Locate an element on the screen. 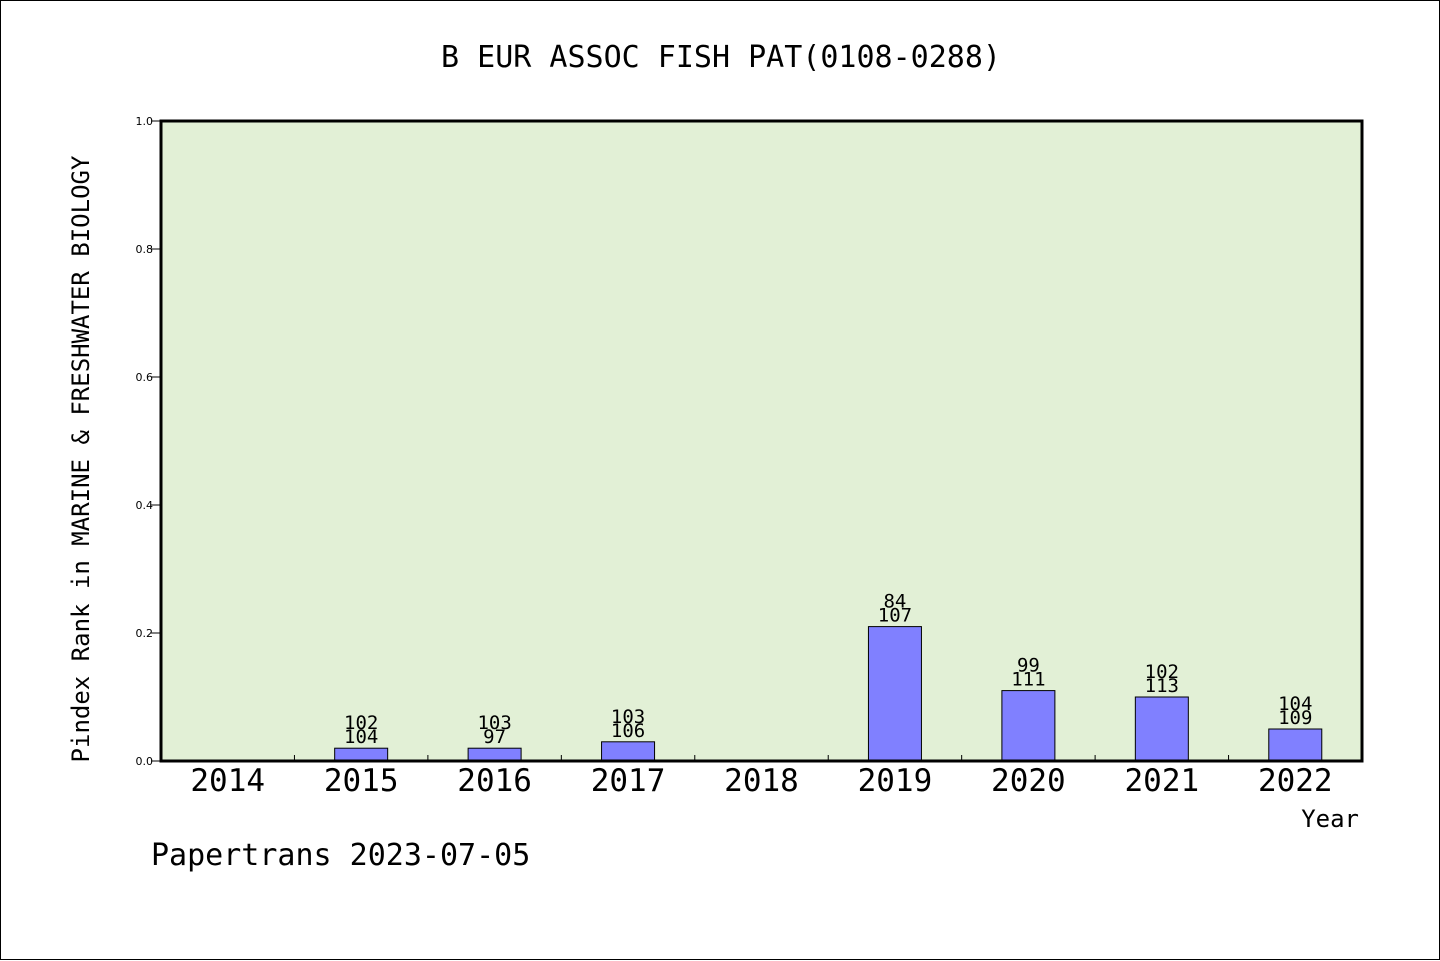 Image resolution: width=1440 pixels, height=961 pixels. y-tick-label: 0.0 is located at coordinates (145, 761).